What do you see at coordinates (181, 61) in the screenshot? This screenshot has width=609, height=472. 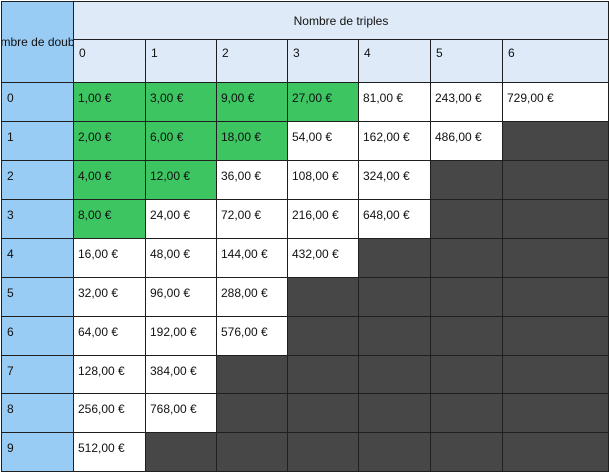 I see `column-header: 1` at bounding box center [181, 61].